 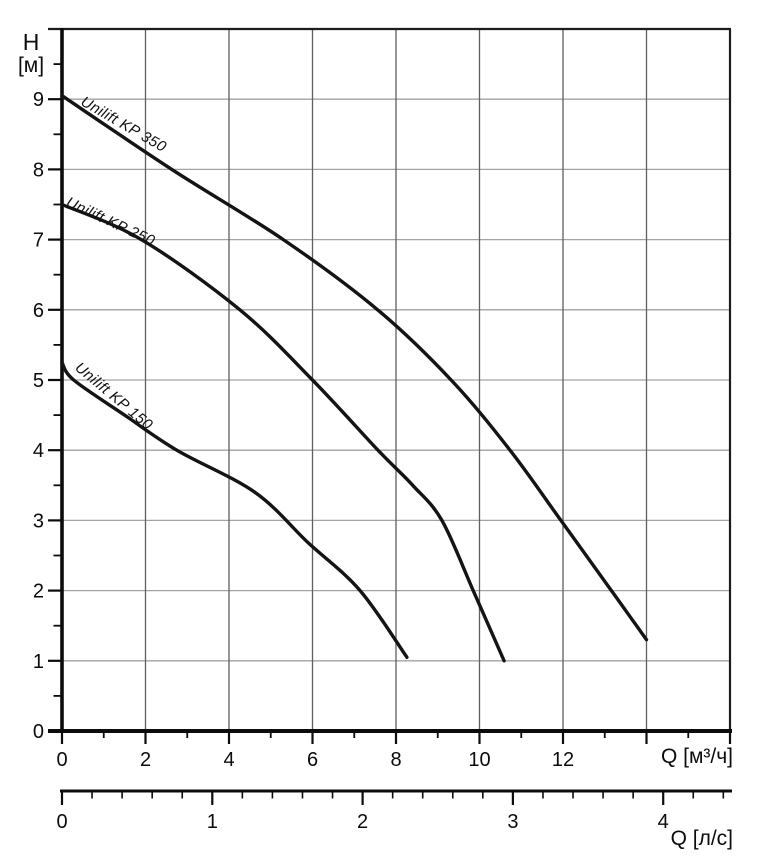 What do you see at coordinates (31, 65) in the screenshot?
I see `y-axis-unit-label: [м]` at bounding box center [31, 65].